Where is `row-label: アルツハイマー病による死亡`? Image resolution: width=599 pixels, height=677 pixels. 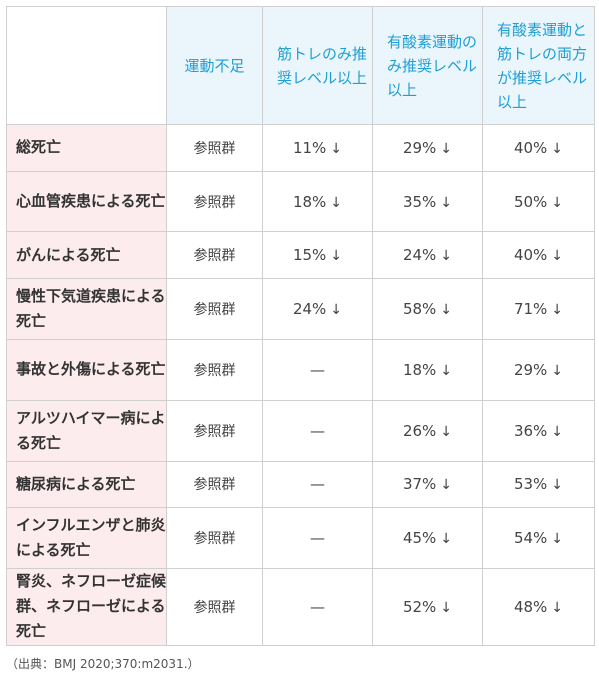 row-label: アルツハイマー病による死亡 is located at coordinates (86, 430).